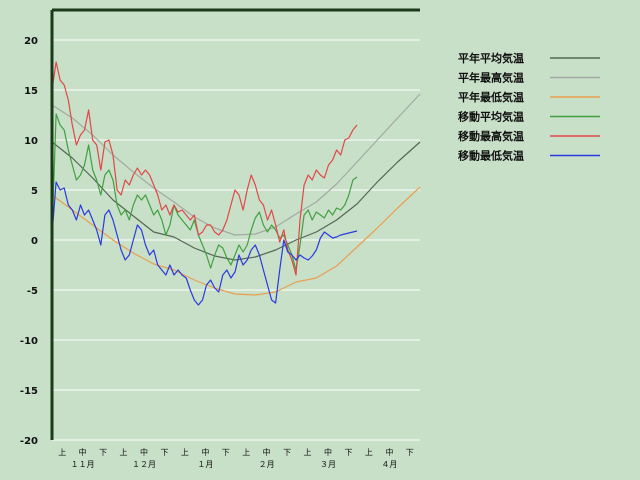 Image resolution: width=640 pixels, height=480 pixels. What do you see at coordinates (205, 464) in the screenshot?
I see `x-month-label: １月` at bounding box center [205, 464].